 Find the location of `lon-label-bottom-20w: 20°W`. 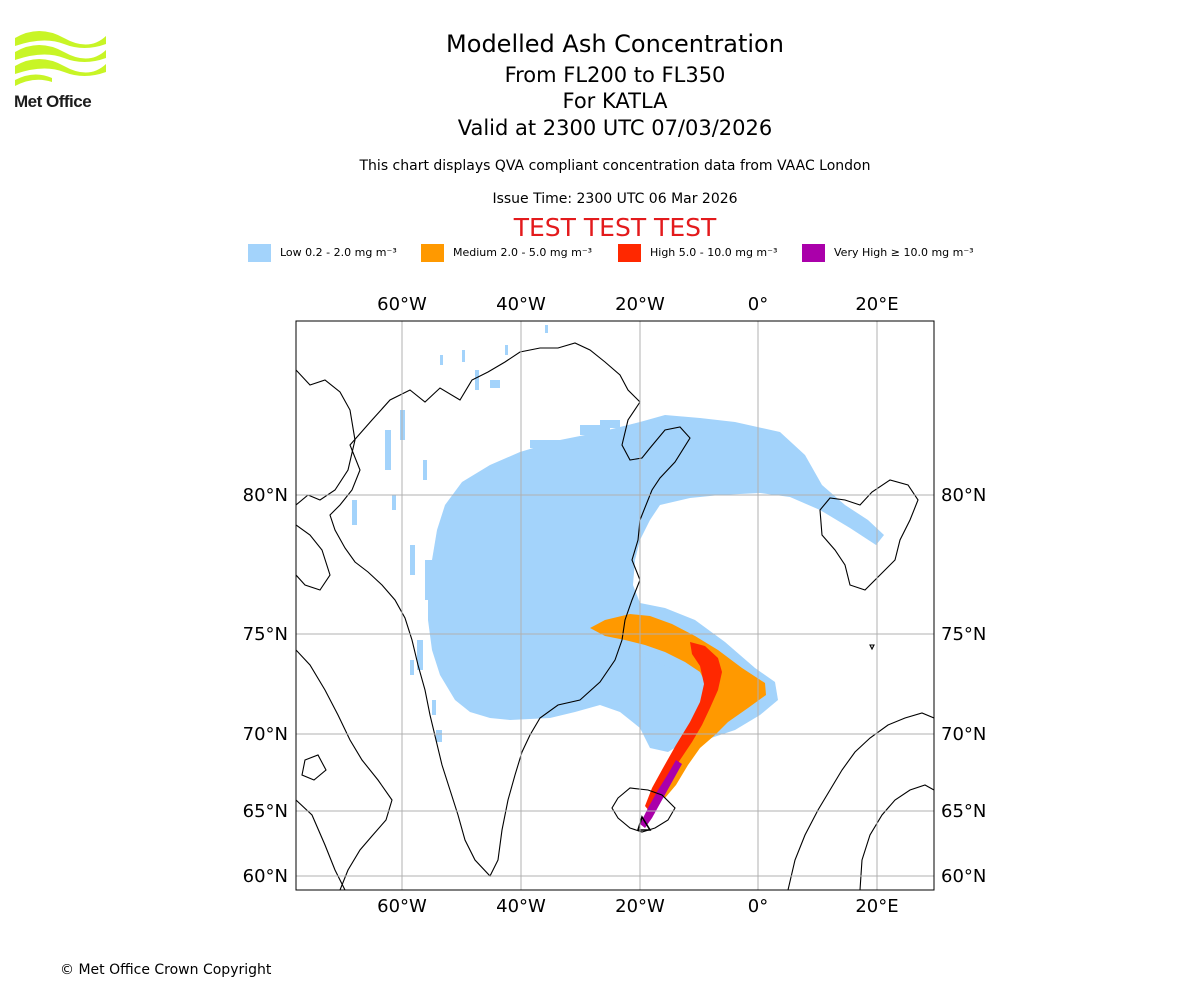

lon-label-bottom-20w: 20°W is located at coordinates (640, 906).